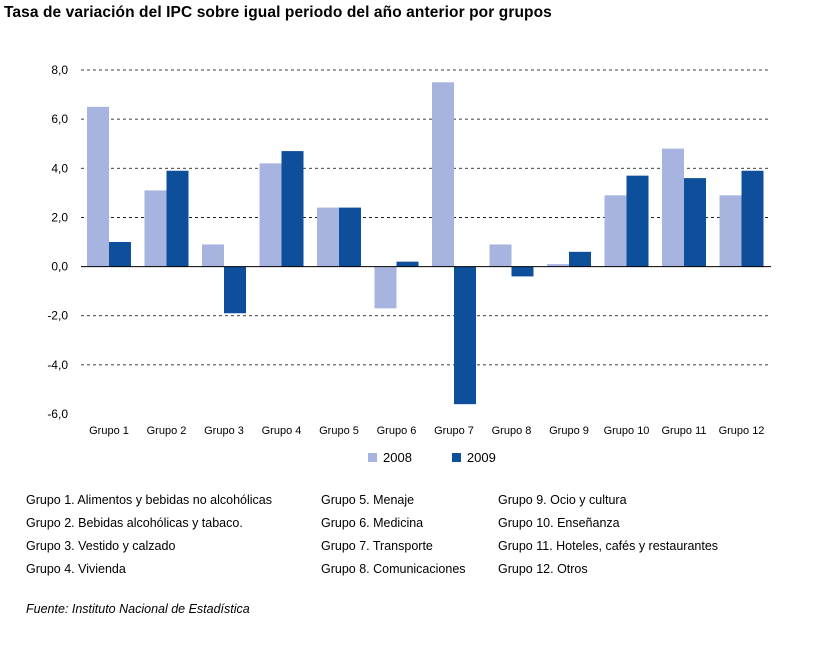  I want to click on group-legend-item: Grupo 7. Transporte, so click(377, 546).